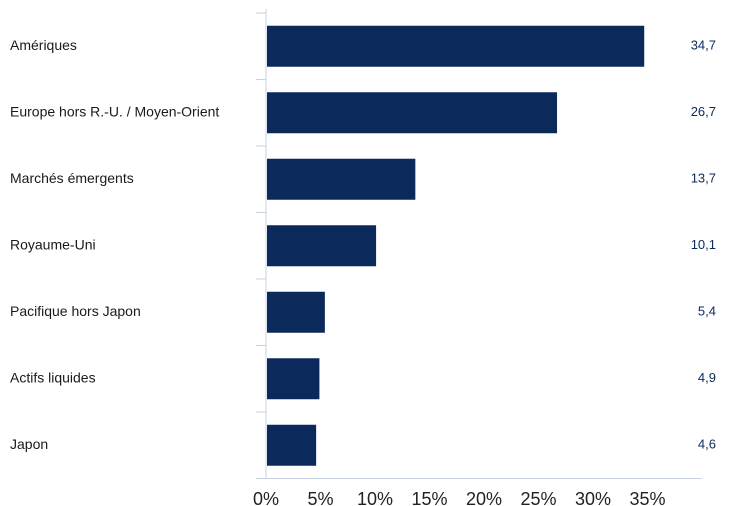 The height and width of the screenshot is (506, 744). I want to click on category-label: Japon, so click(29, 444).